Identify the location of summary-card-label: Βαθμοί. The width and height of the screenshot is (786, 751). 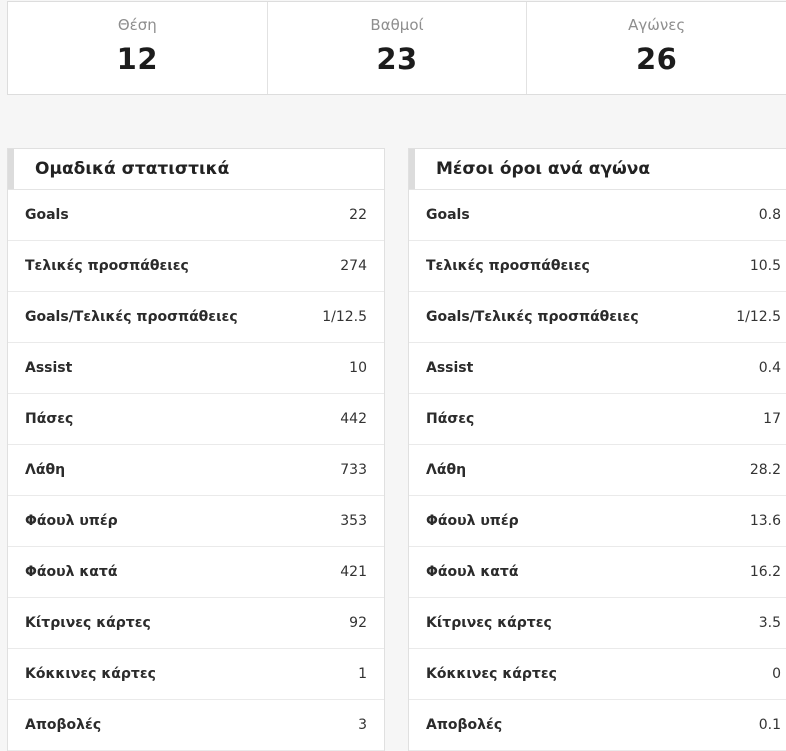
(397, 25).